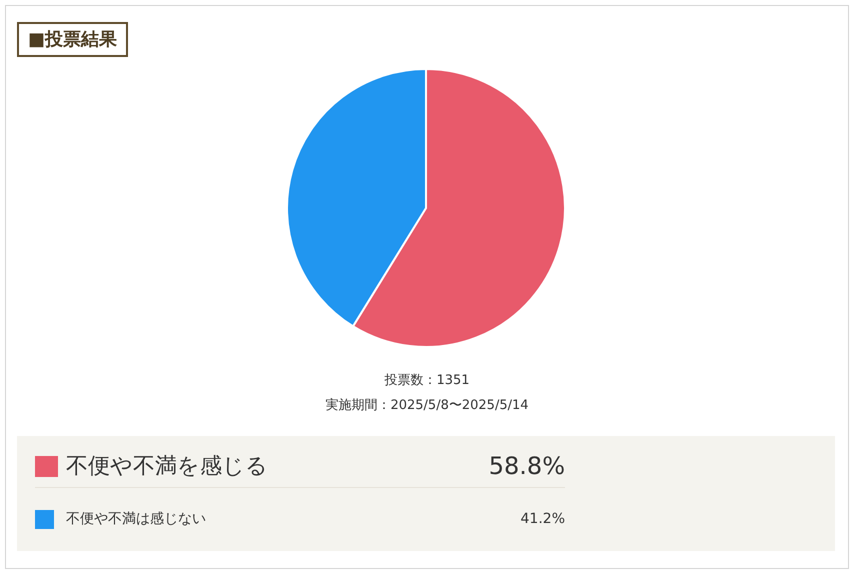  Describe the element at coordinates (136, 519) in the screenshot. I see `legend-label: 不便や不満は感じない` at that location.